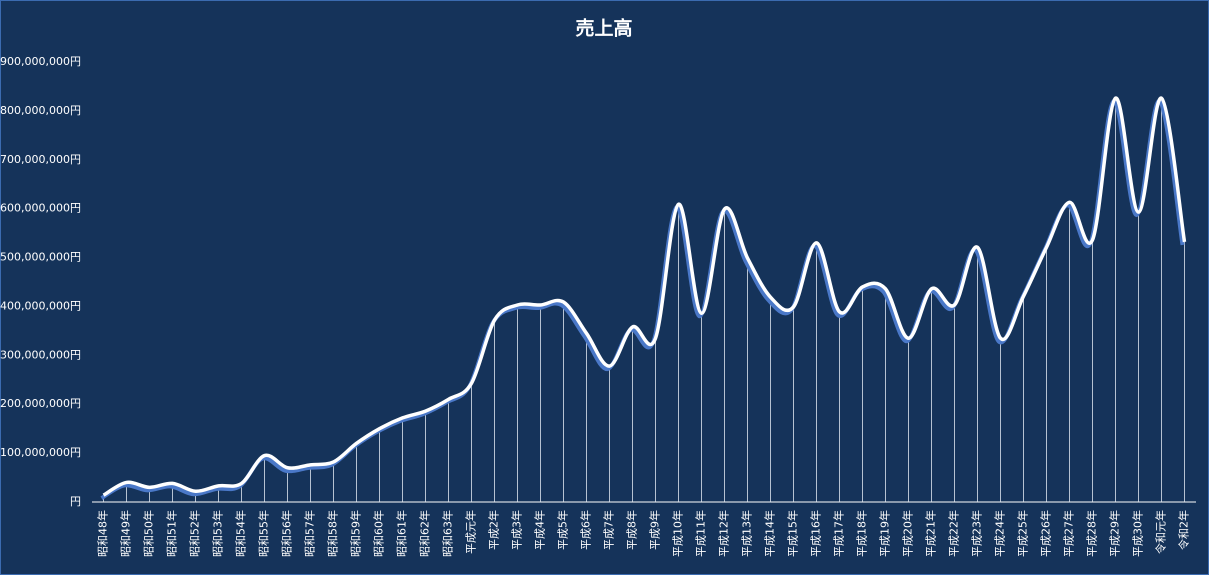  I want to click on x-tick-label: 平成2年, so click(494, 530).